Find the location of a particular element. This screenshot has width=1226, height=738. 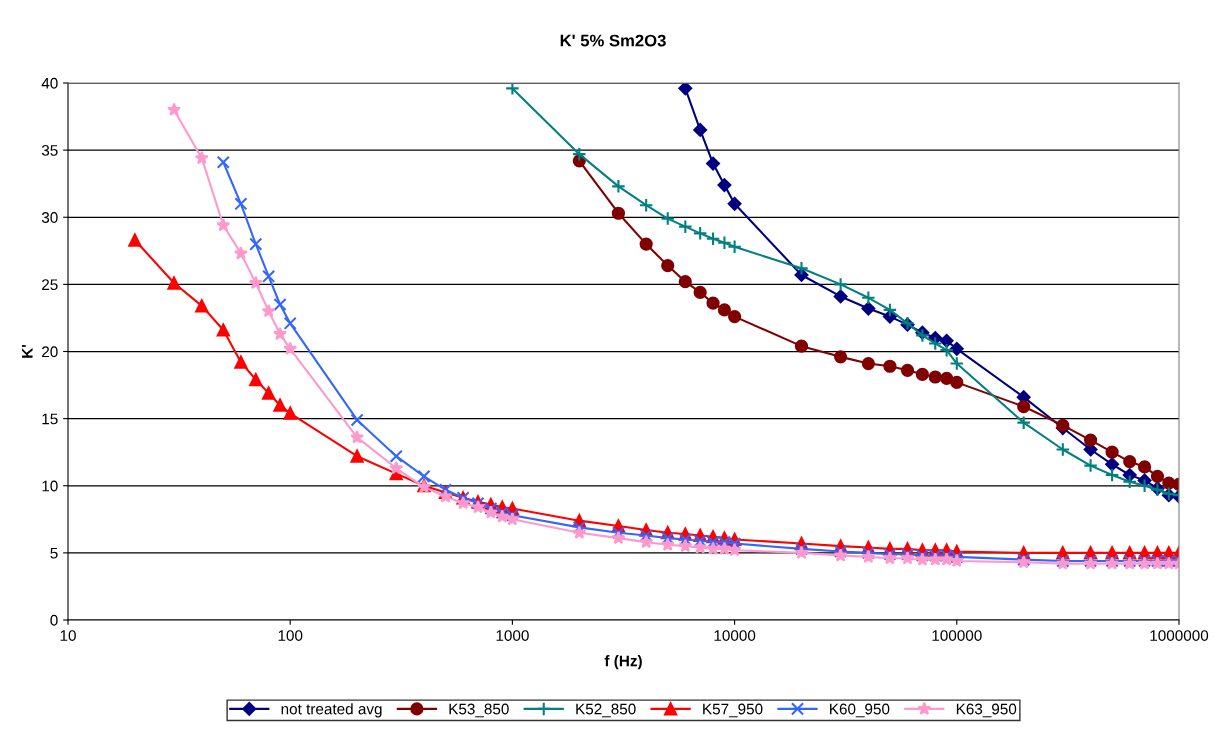

y-tick-label: 20 is located at coordinates (50, 352).